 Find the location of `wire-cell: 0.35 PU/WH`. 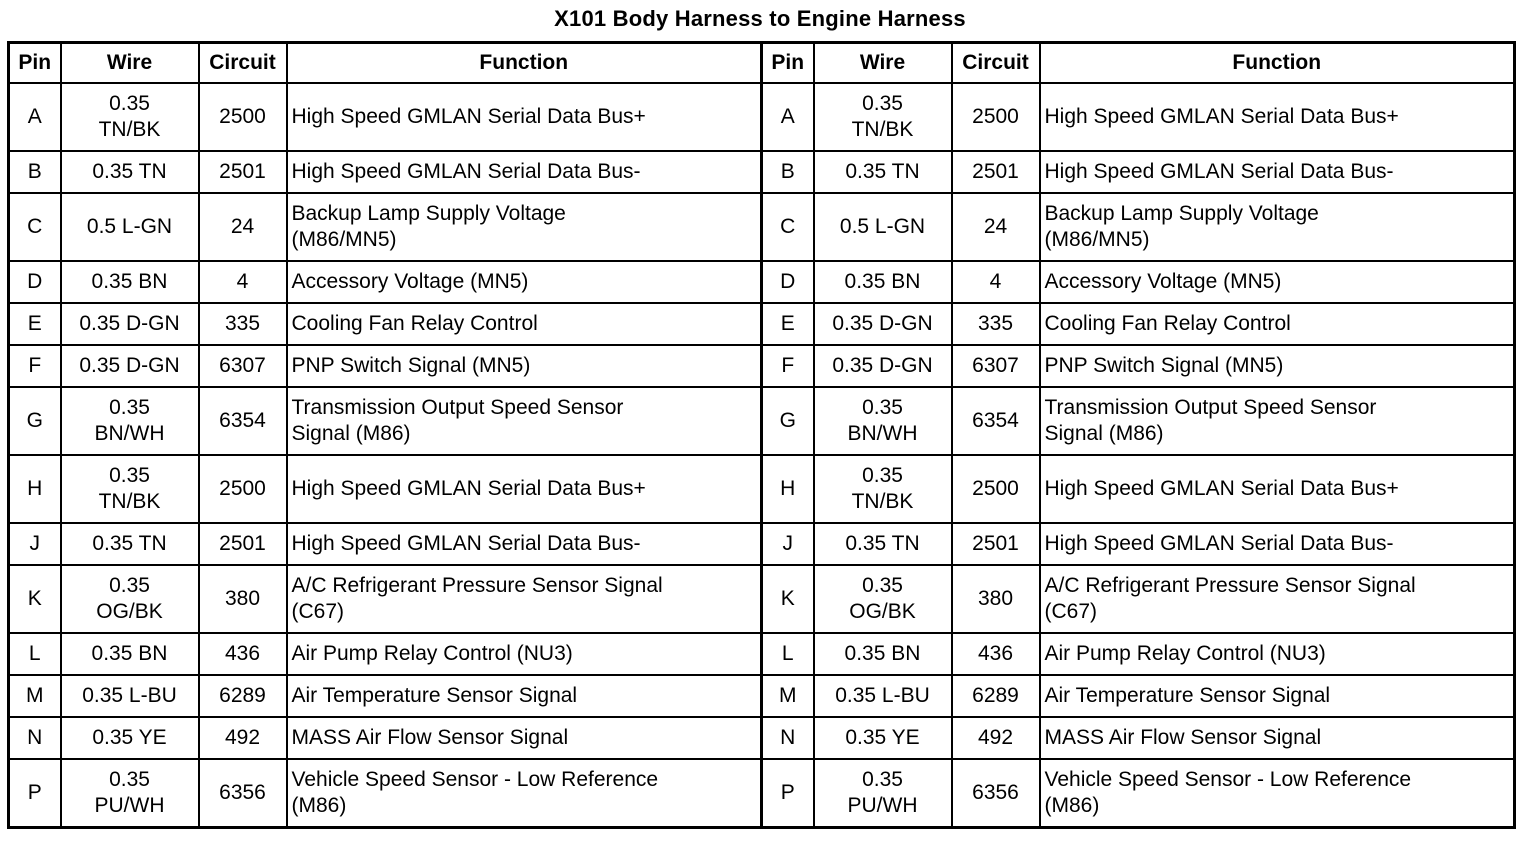

wire-cell: 0.35 PU/WH is located at coordinates (882, 793).